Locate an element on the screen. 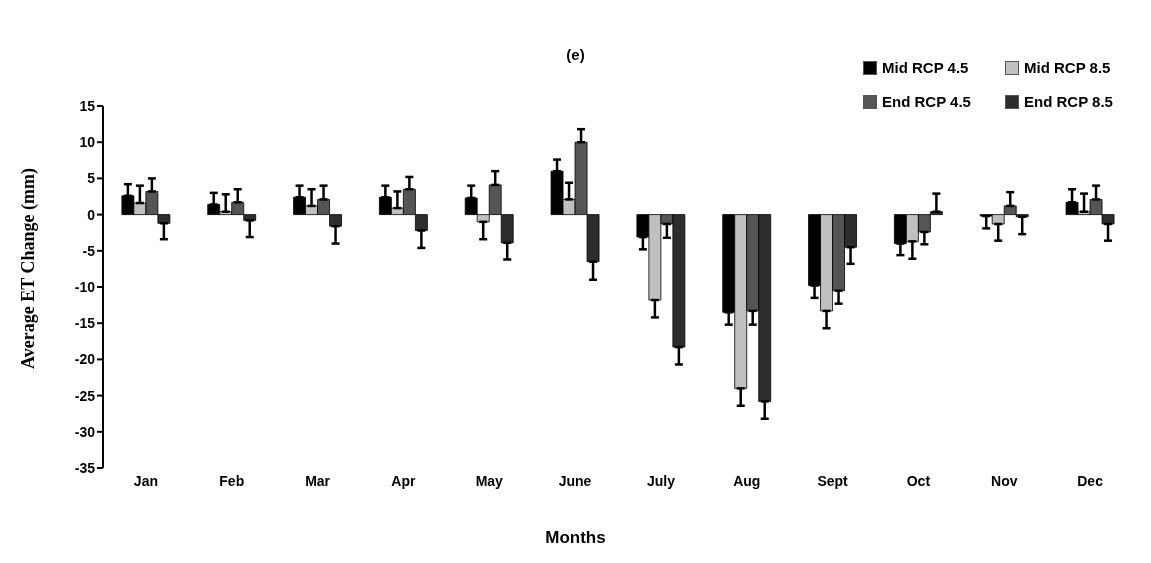  y-tick-label: 5 is located at coordinates (91, 178).